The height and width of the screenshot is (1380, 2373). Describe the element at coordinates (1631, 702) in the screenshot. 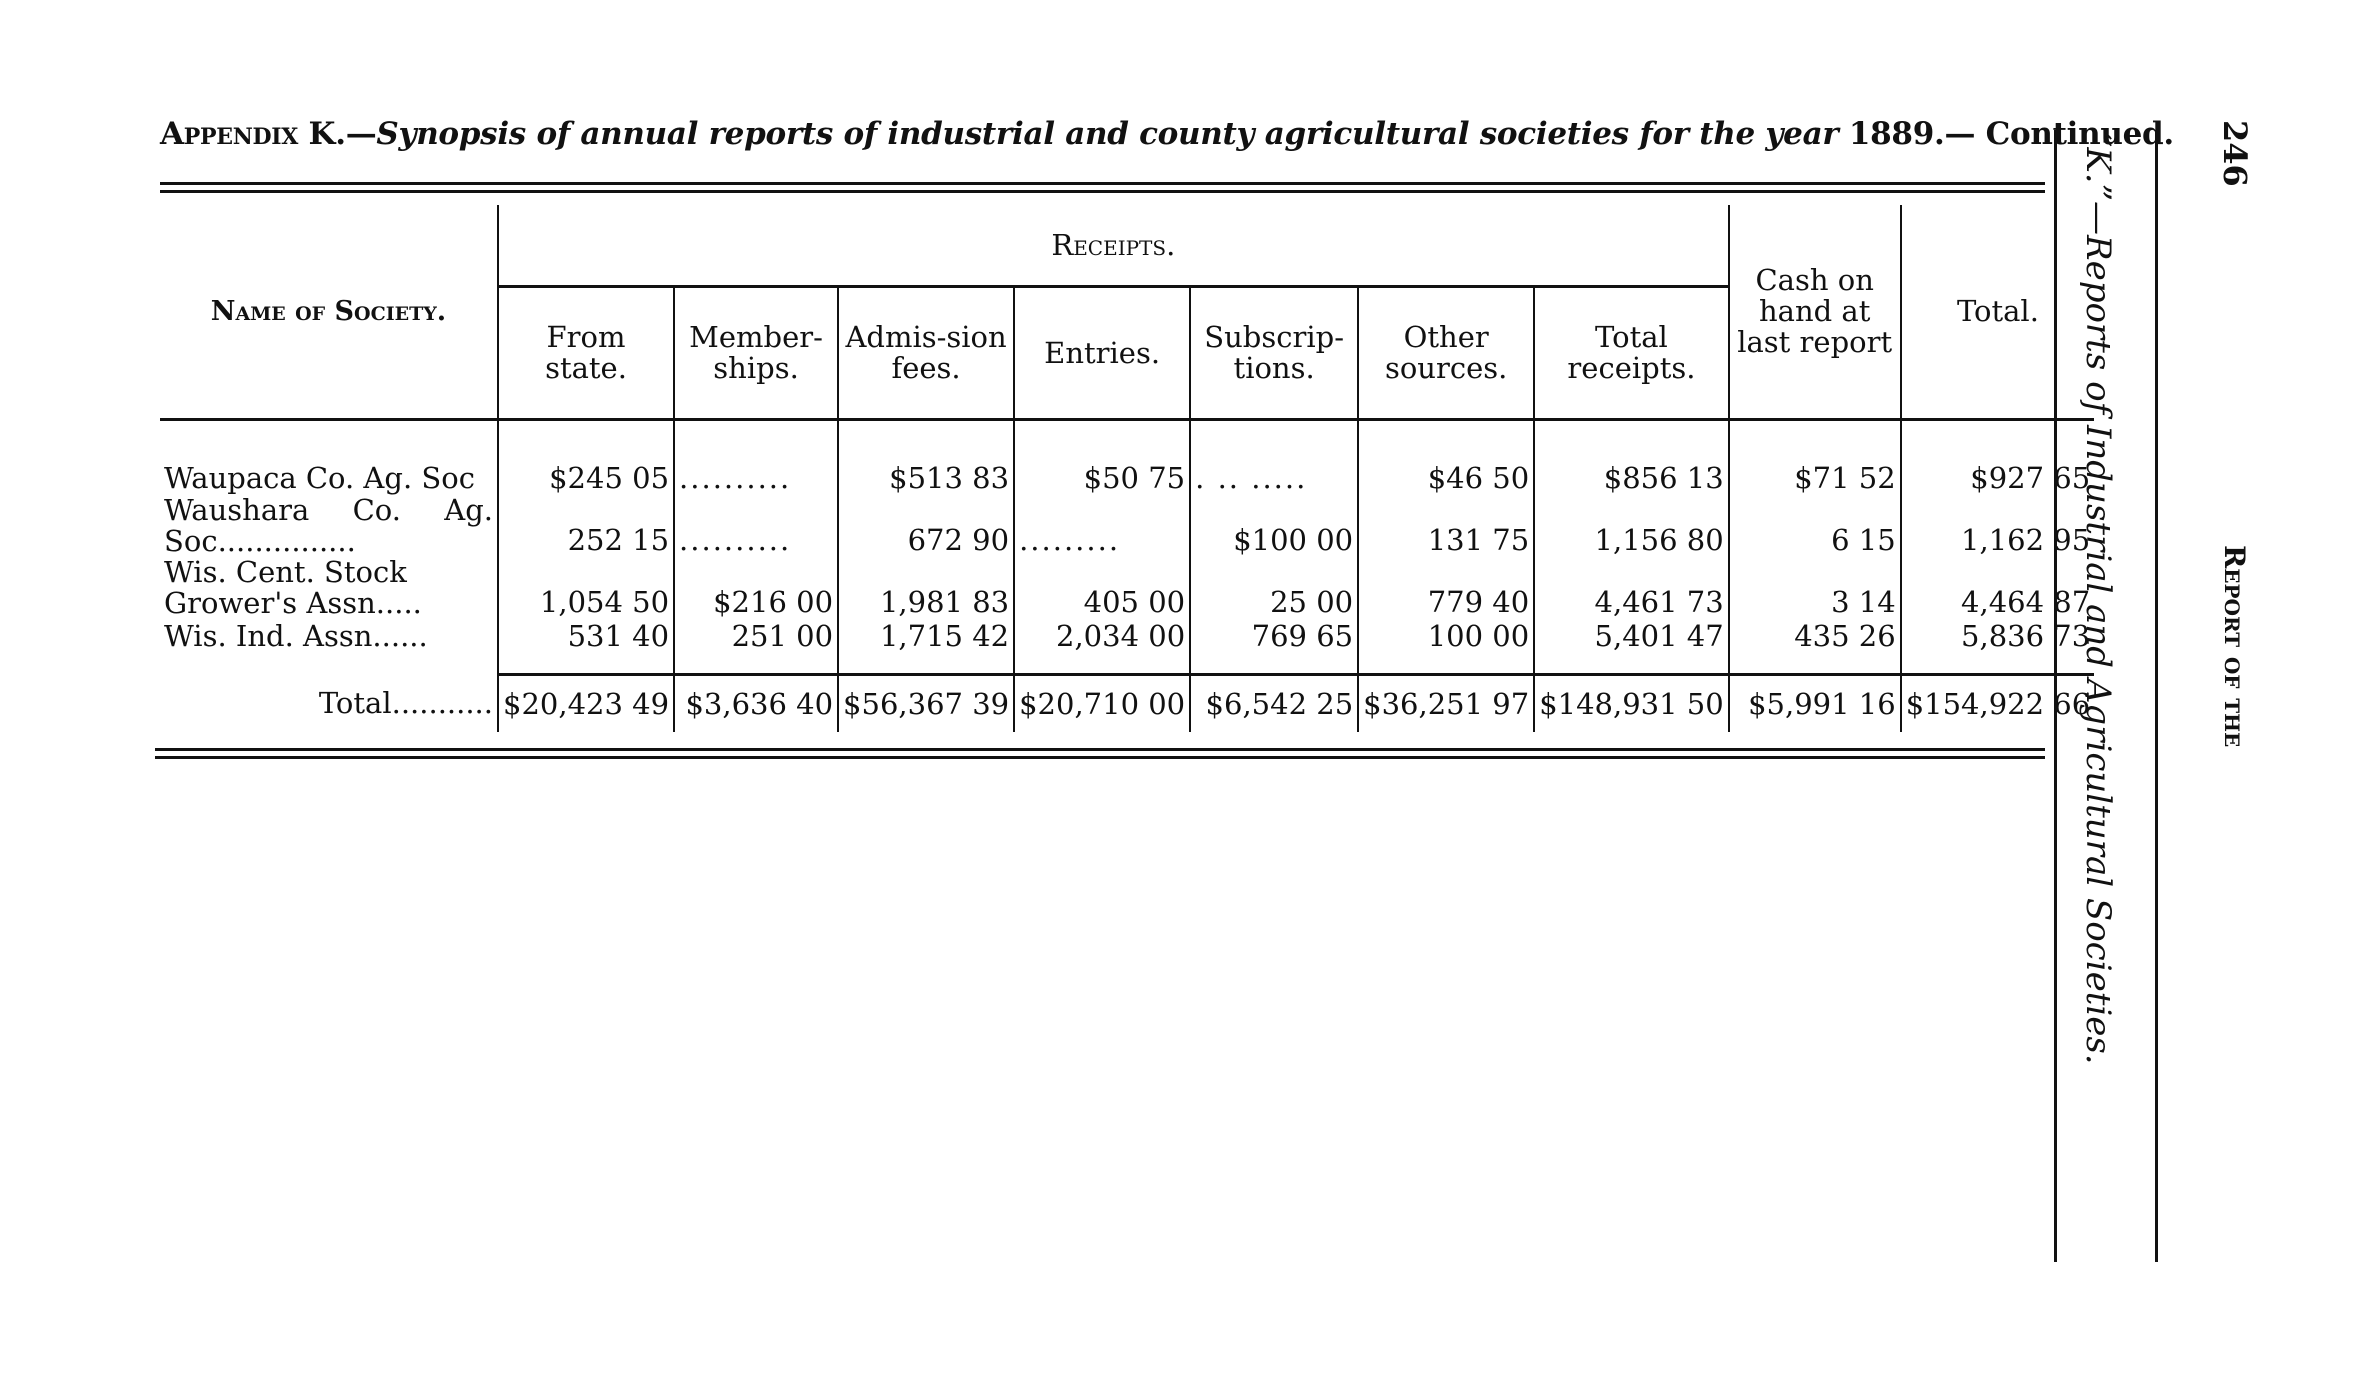

I see `total-cell: $148,931 50` at that location.